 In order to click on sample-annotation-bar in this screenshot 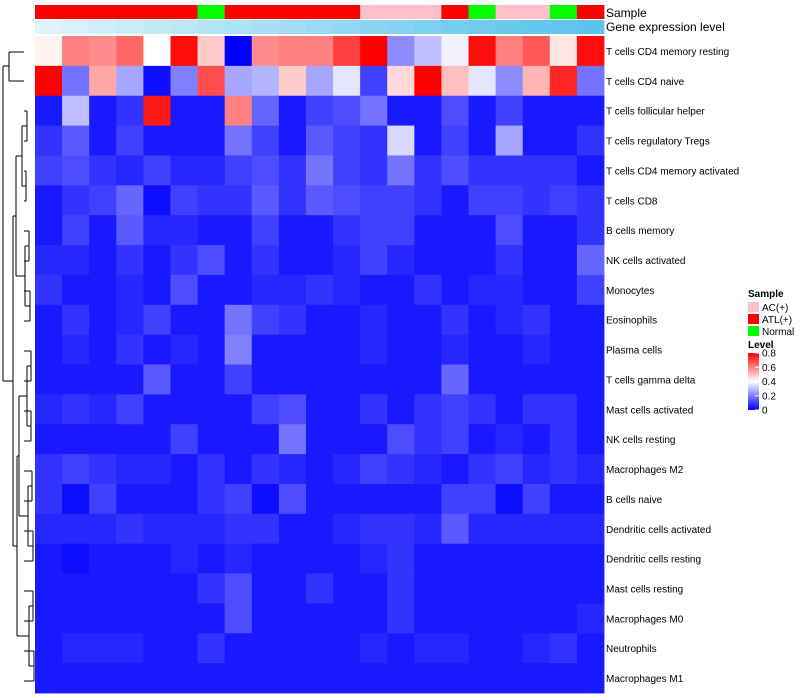, I will do `click(320, 12)`.